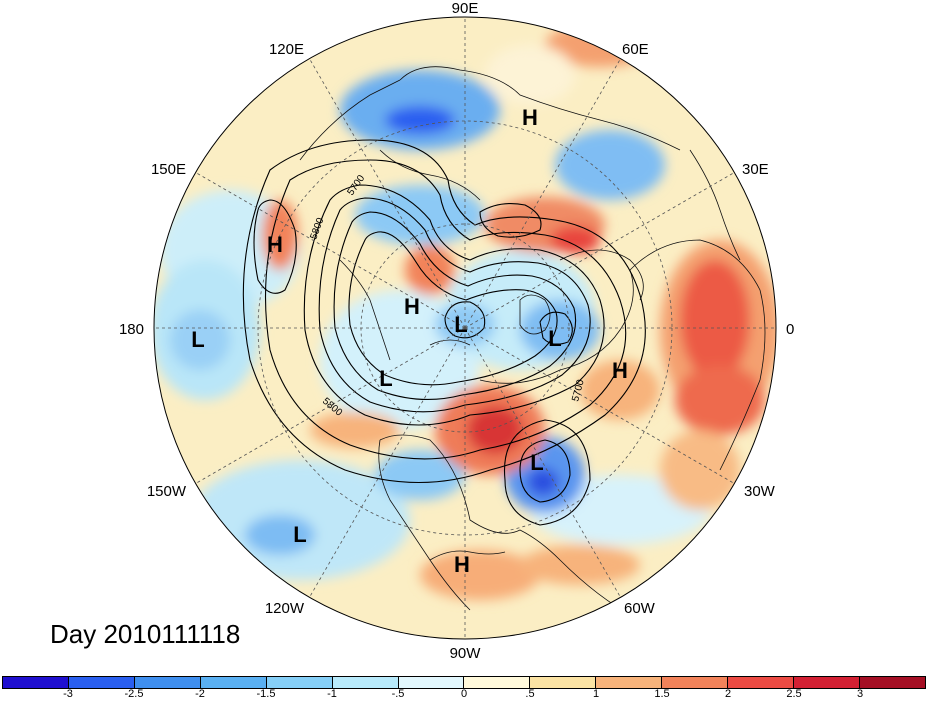 This screenshot has width=928, height=702. Describe the element at coordinates (662, 694) in the screenshot. I see `colorbar-tick-label: 1.5` at that location.